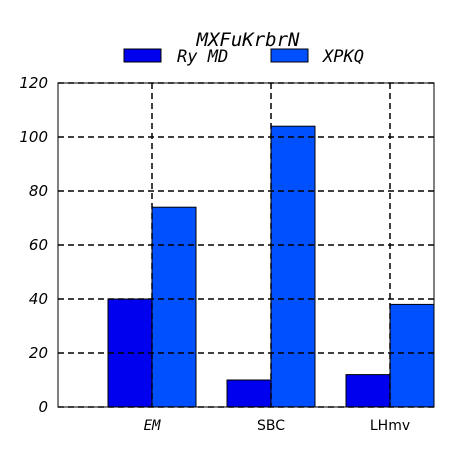  What do you see at coordinates (38, 191) in the screenshot?
I see `y-tick-label-80: 80` at bounding box center [38, 191].